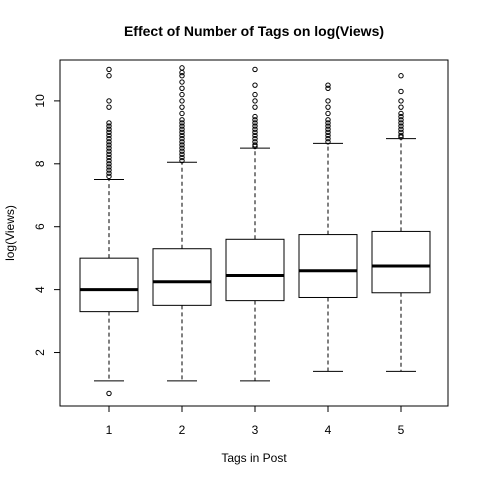 This screenshot has height=480, width=480. What do you see at coordinates (40, 163) in the screenshot?
I see `y-tick-label: 8` at bounding box center [40, 163].